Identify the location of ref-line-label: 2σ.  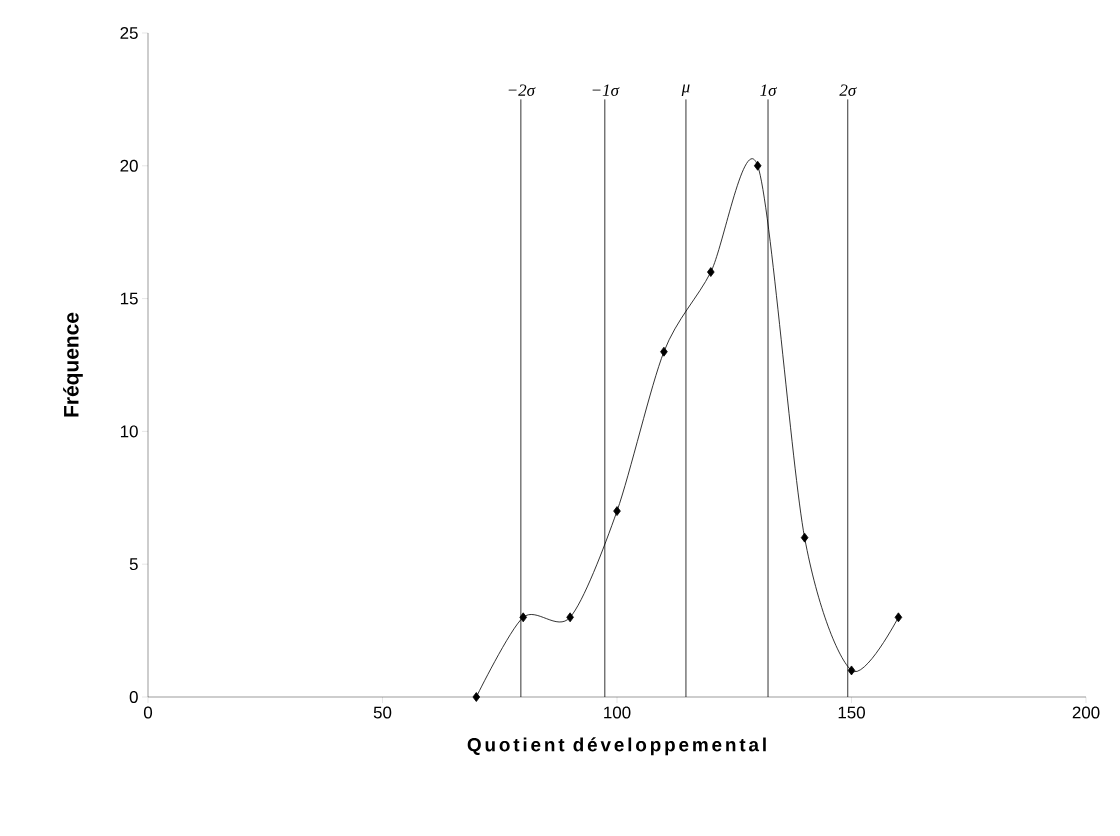
(848, 90).